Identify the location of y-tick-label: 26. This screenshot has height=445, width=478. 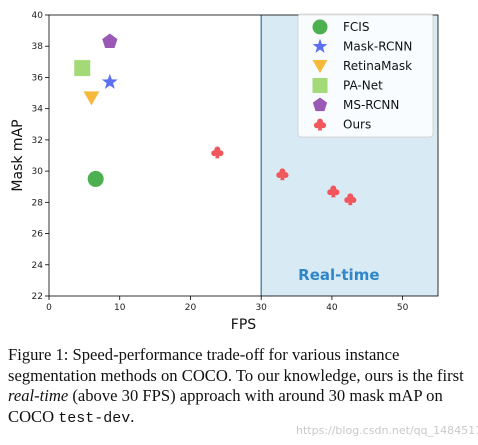
(38, 235).